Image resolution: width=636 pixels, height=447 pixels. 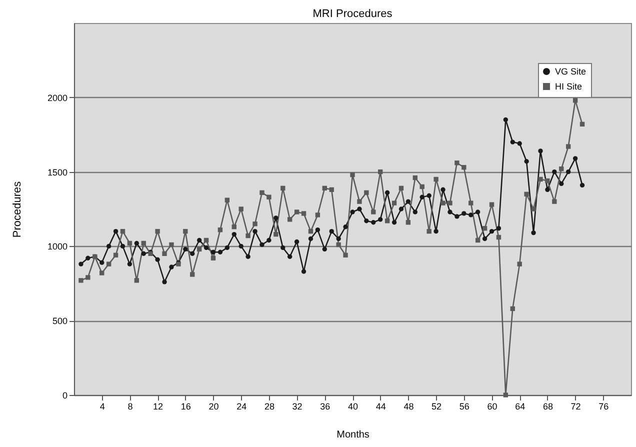 I want to click on x-tick-label: 20, so click(x=213, y=407).